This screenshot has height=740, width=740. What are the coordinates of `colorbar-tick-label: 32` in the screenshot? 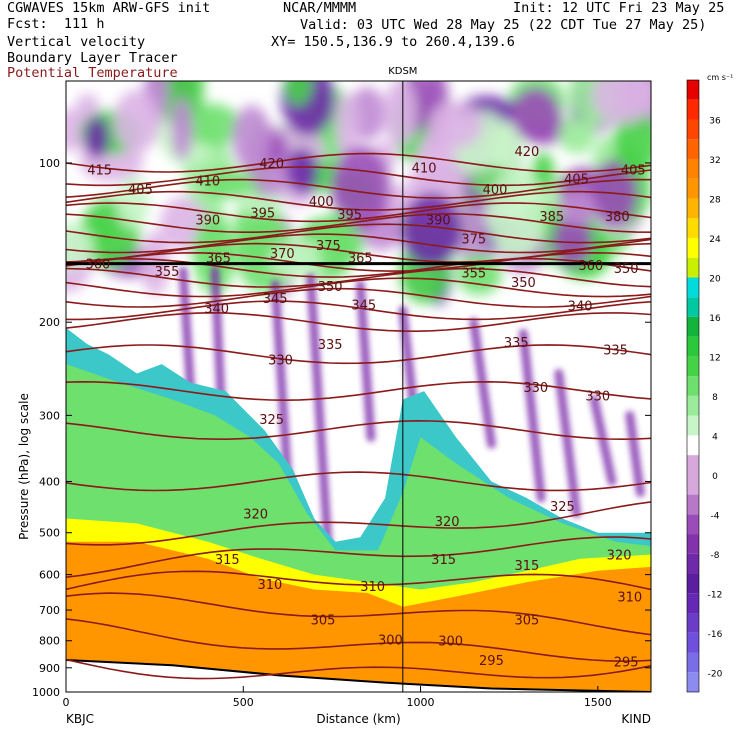 It's located at (714, 161).